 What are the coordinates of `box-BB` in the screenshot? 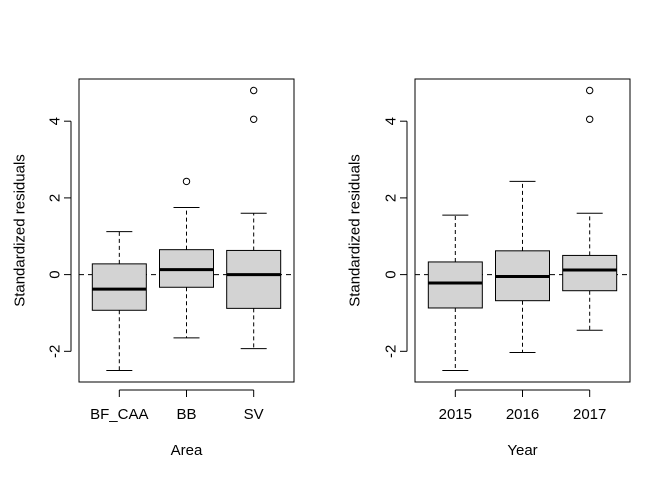 It's located at (186, 258).